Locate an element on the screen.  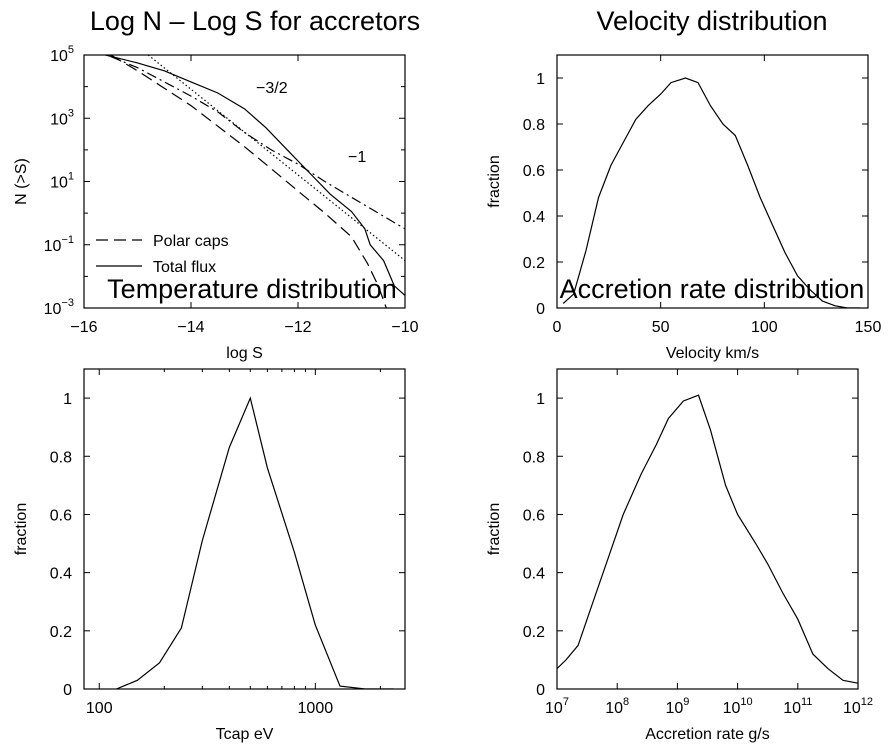
chart-legend: Polar caps Total flux is located at coordinates (162, 254).